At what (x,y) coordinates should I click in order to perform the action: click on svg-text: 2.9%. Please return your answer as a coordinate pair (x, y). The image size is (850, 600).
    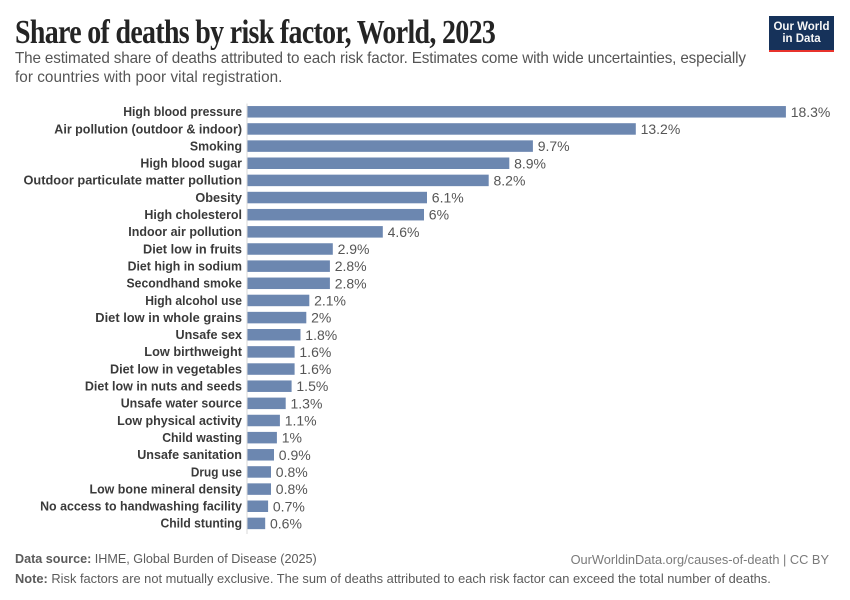
    Looking at the image, I should click on (354, 249).